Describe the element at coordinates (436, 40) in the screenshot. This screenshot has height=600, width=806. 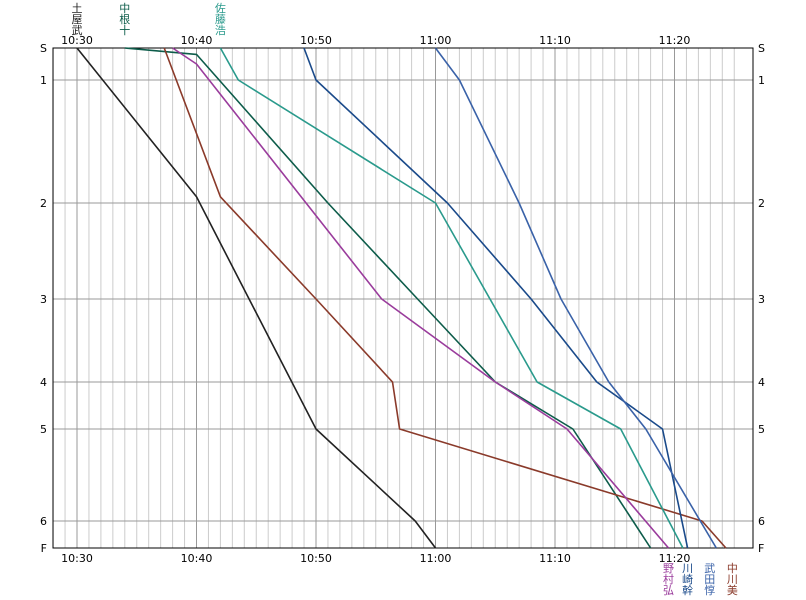
I see `time-tick-top: 11:00` at that location.